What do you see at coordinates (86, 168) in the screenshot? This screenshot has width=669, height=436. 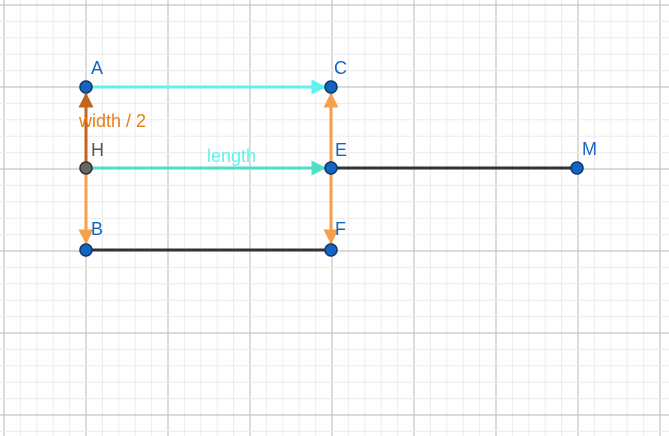 I see `point-h` at bounding box center [86, 168].